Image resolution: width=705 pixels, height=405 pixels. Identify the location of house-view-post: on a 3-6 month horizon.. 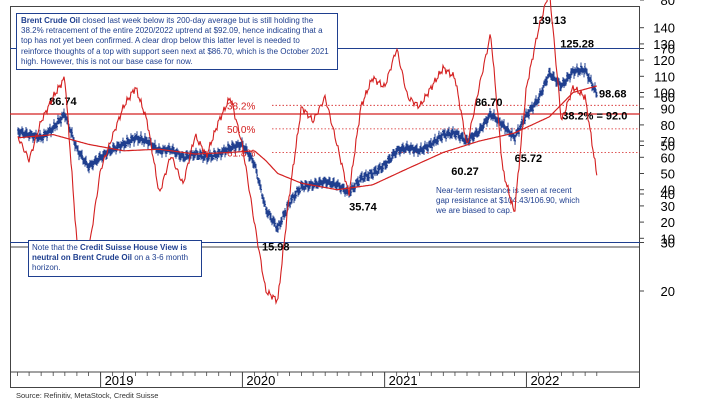
(110, 263).